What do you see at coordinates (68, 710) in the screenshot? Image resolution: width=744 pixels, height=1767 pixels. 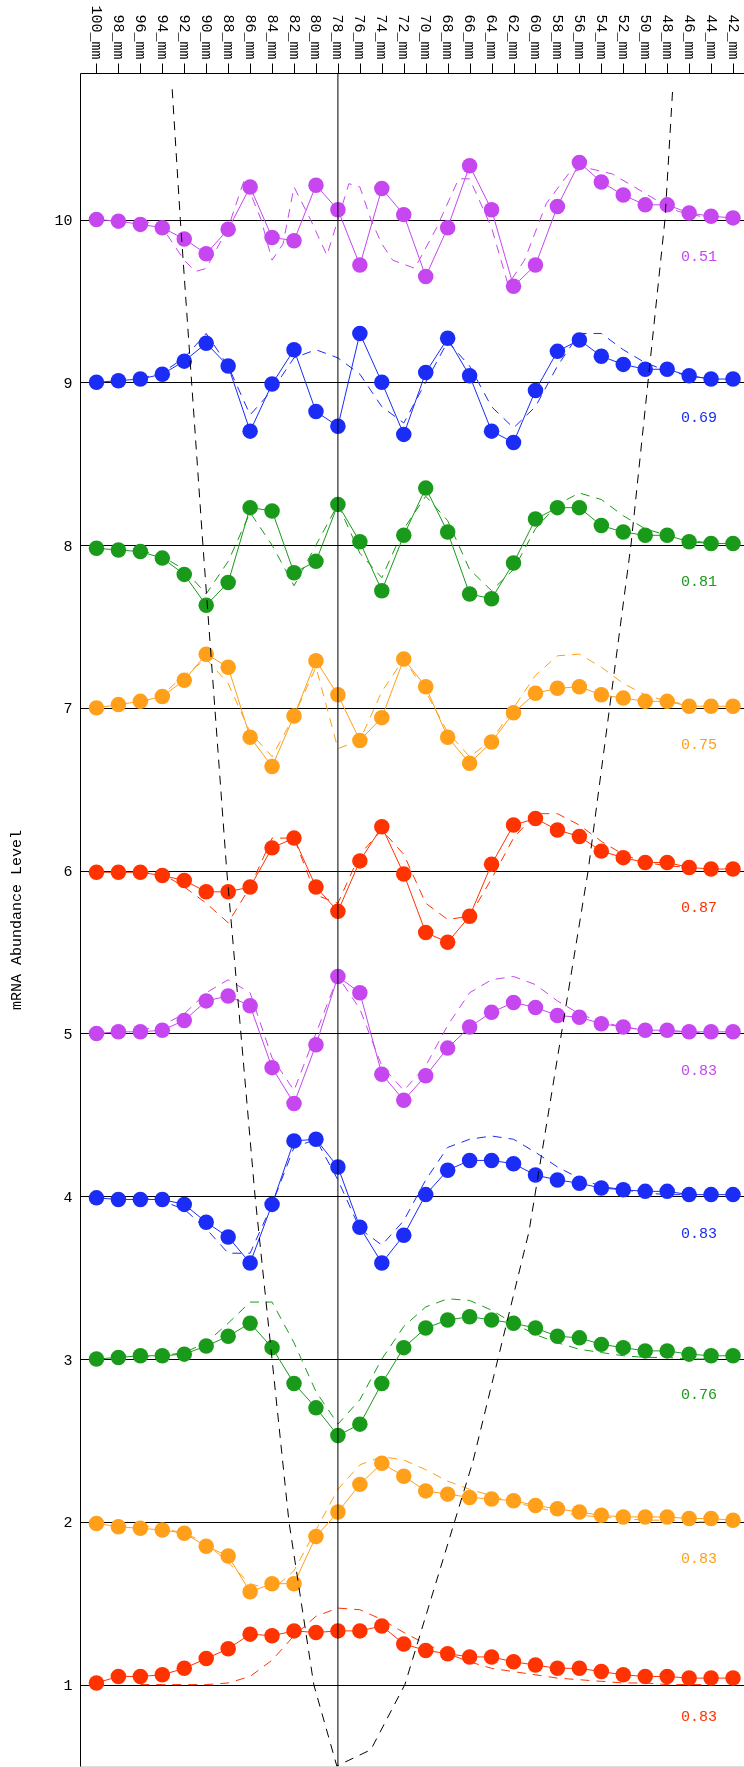 I see `y-tick-label: 7` at bounding box center [68, 710].